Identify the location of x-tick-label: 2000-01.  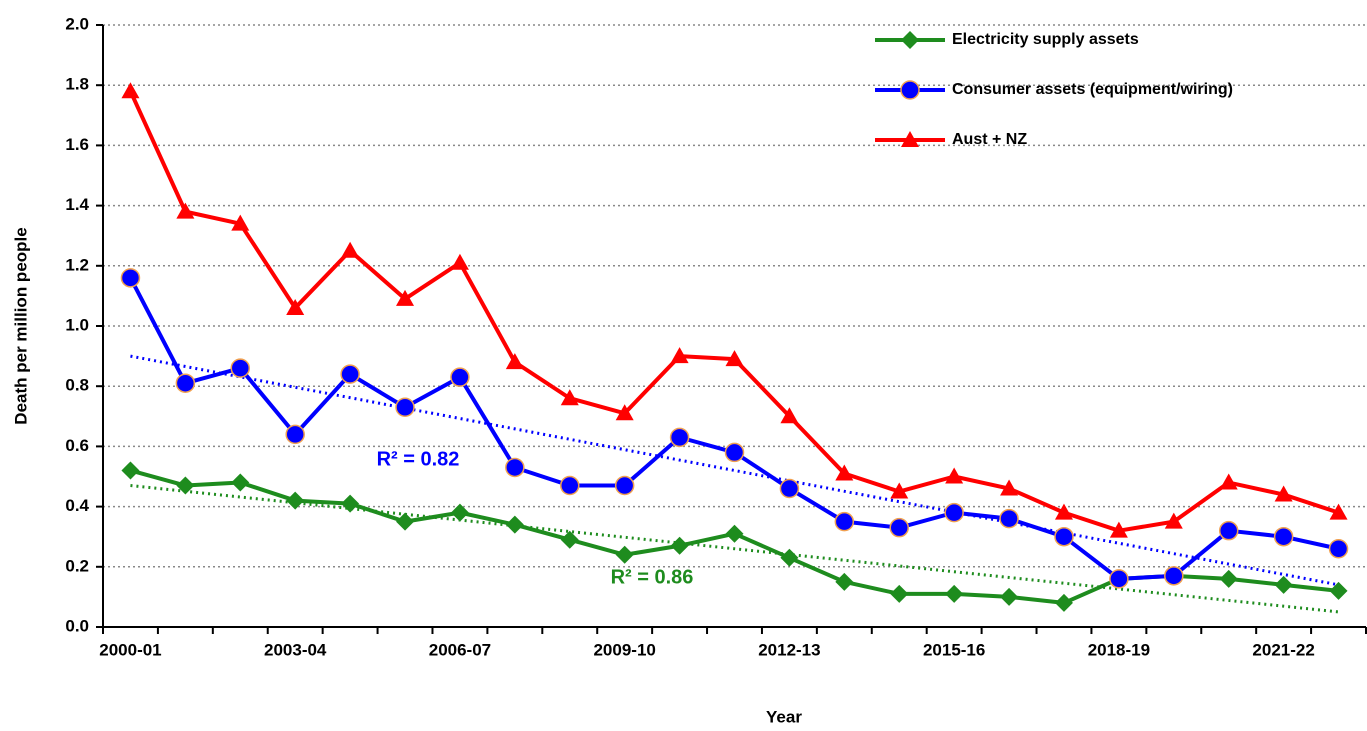
(130, 649).